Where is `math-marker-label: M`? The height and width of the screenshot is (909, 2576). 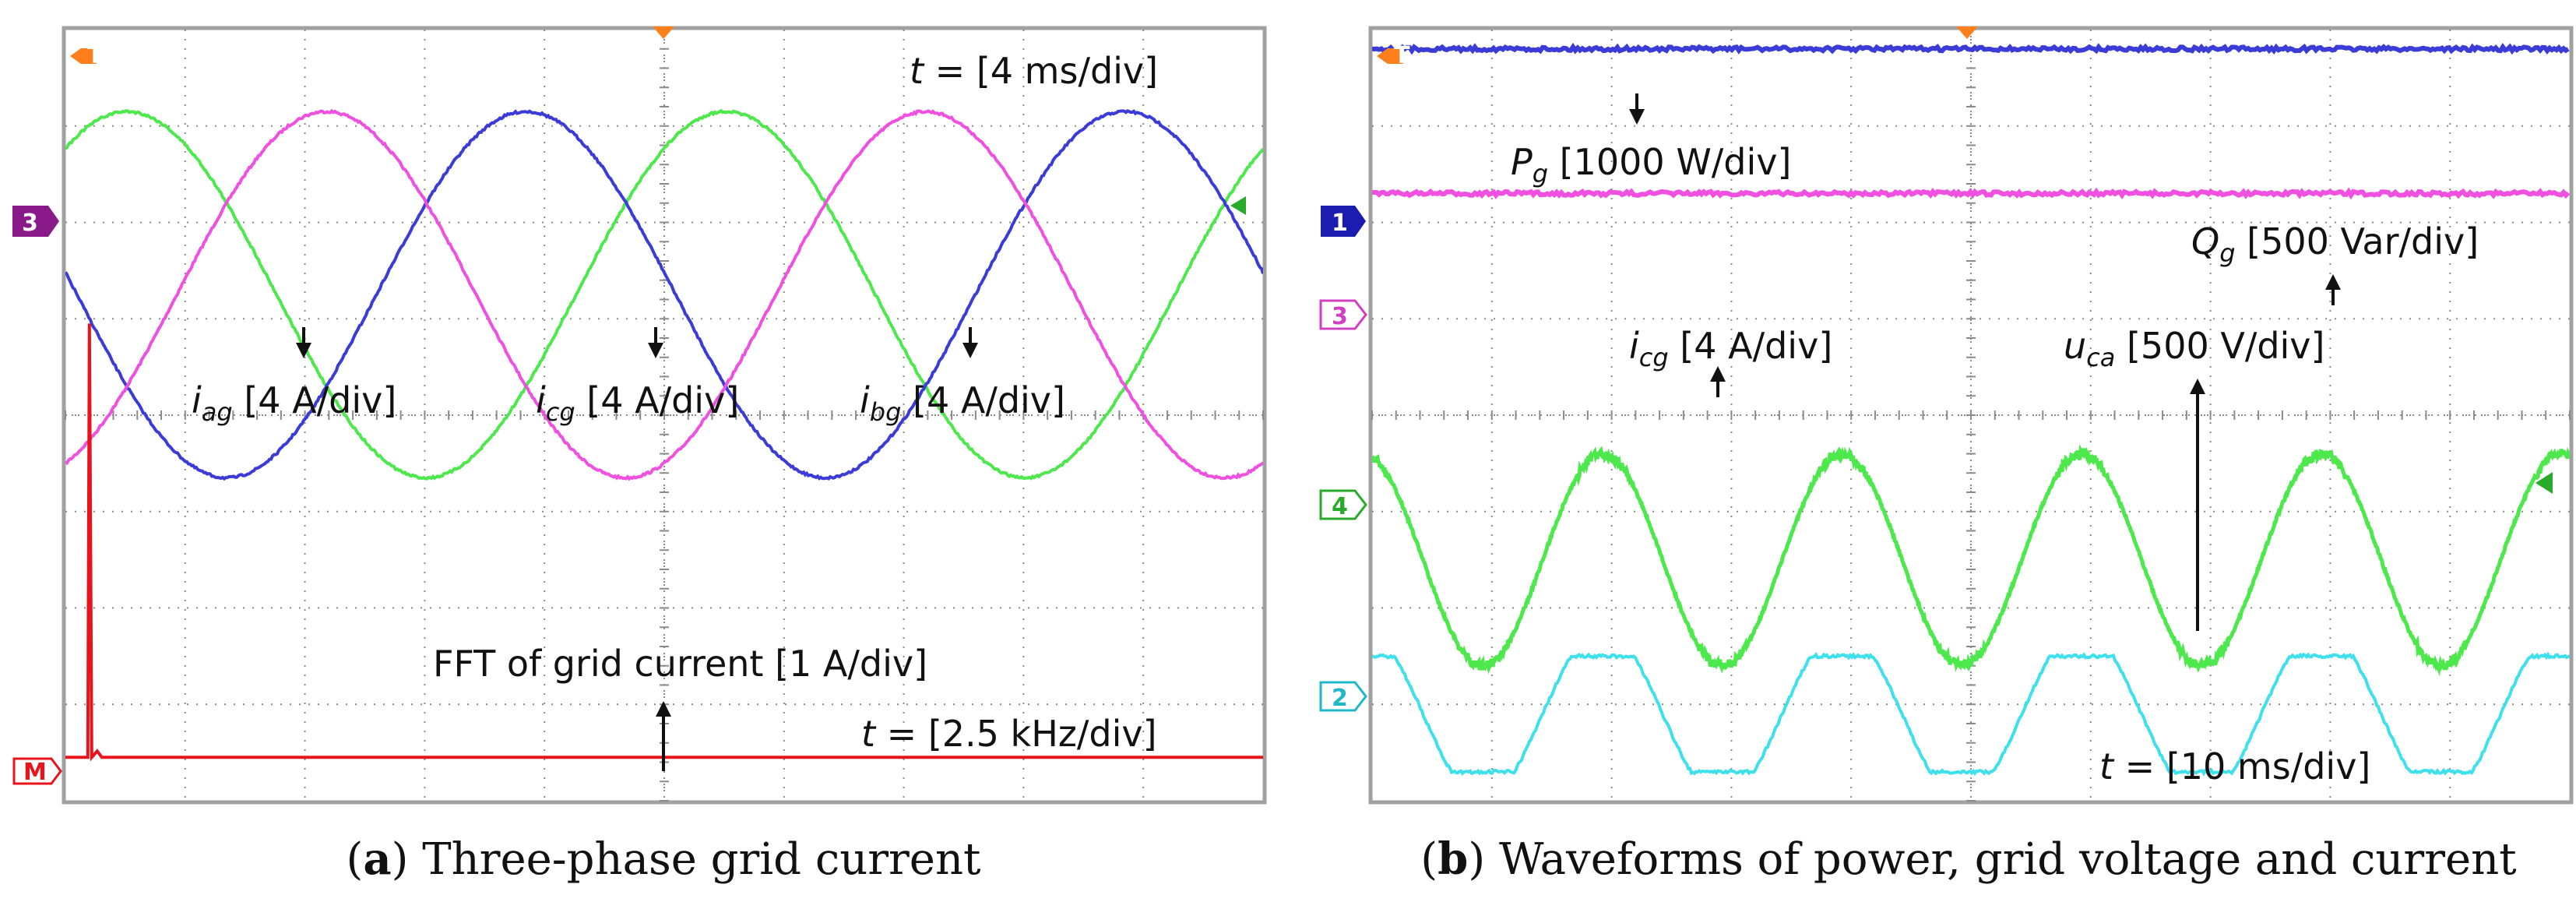 math-marker-label: M is located at coordinates (35, 773).